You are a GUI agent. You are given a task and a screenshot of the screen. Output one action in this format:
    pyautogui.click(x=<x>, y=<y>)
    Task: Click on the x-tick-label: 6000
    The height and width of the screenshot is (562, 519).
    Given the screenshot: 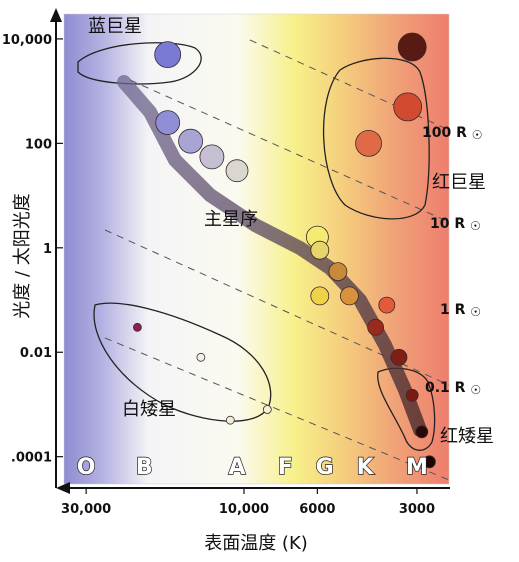 What is the action you would take?
    pyautogui.click(x=317, y=509)
    